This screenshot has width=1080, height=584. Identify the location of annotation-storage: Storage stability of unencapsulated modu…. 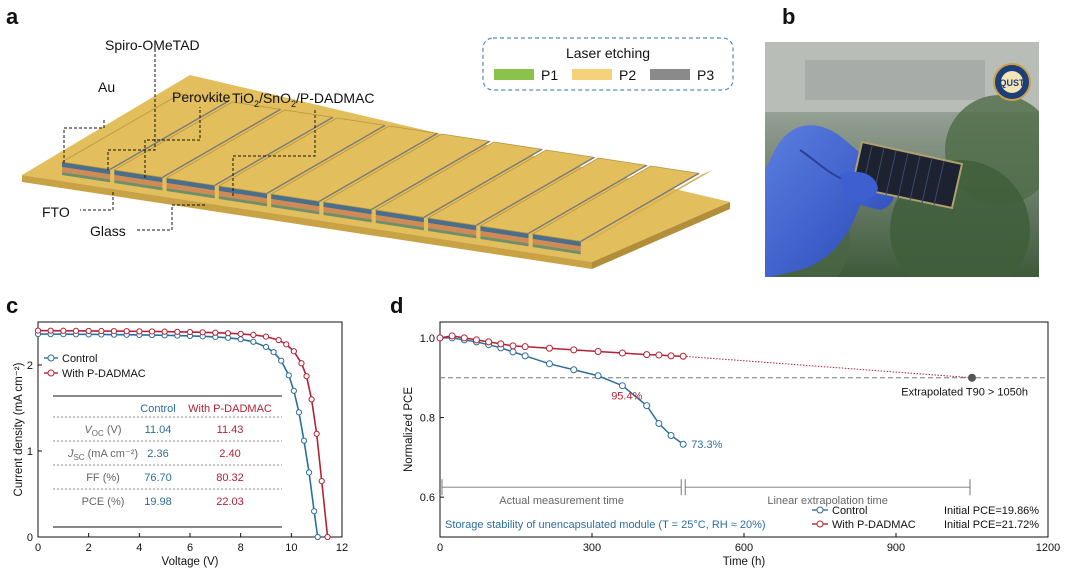
(605, 525).